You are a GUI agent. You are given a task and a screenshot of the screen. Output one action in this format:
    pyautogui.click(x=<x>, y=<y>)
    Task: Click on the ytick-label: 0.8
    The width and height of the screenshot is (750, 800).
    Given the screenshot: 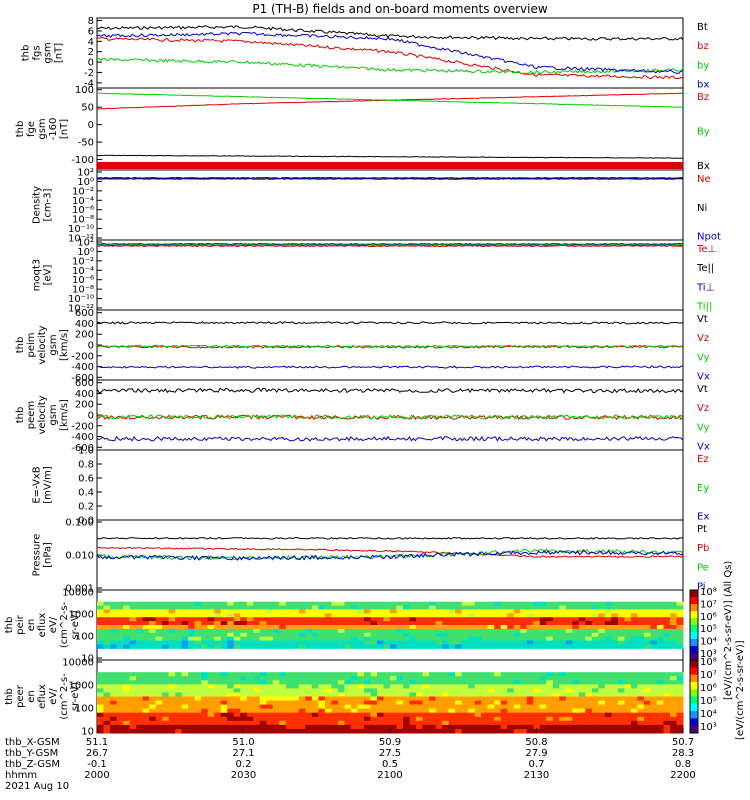 What is the action you would take?
    pyautogui.click(x=86, y=465)
    